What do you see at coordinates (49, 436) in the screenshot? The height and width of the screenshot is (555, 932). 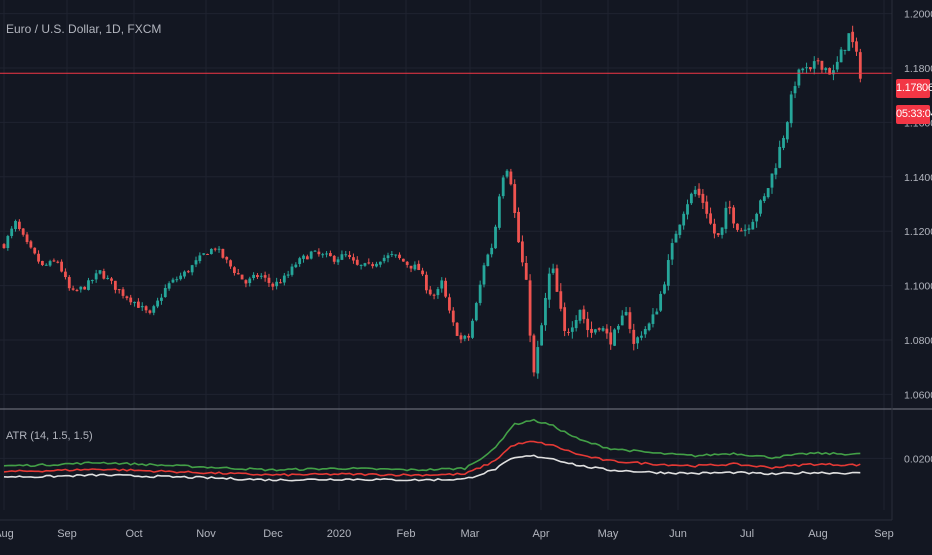 I see `atr-indicator-label: ATR (14, 1.5, 1.5)` at bounding box center [49, 436].